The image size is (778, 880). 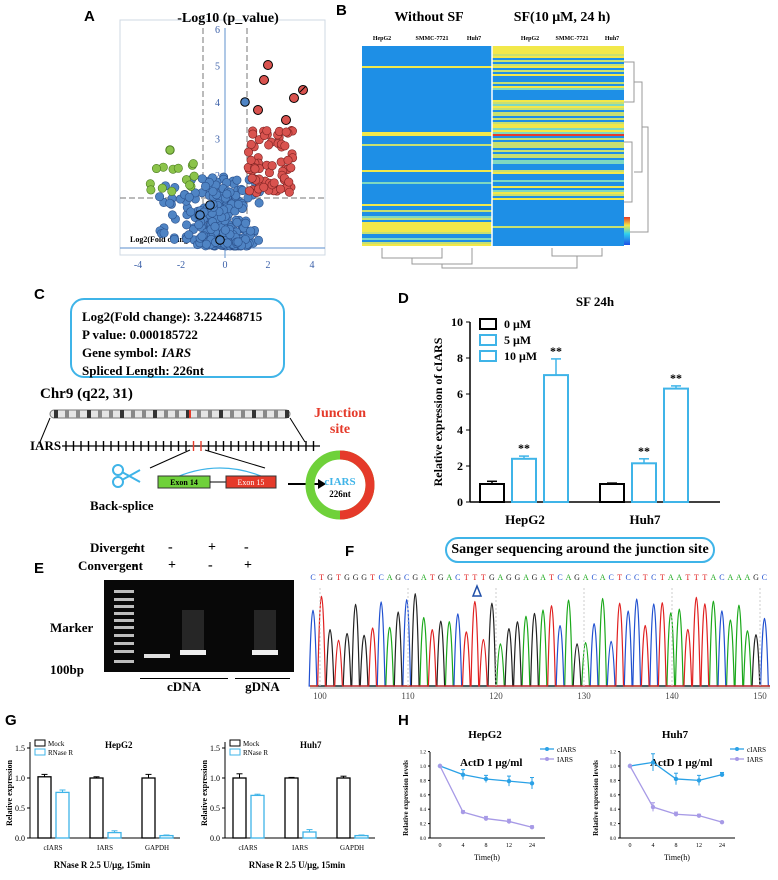 I want to click on chart-h-xtick-label: 0, so click(x=630, y=846).